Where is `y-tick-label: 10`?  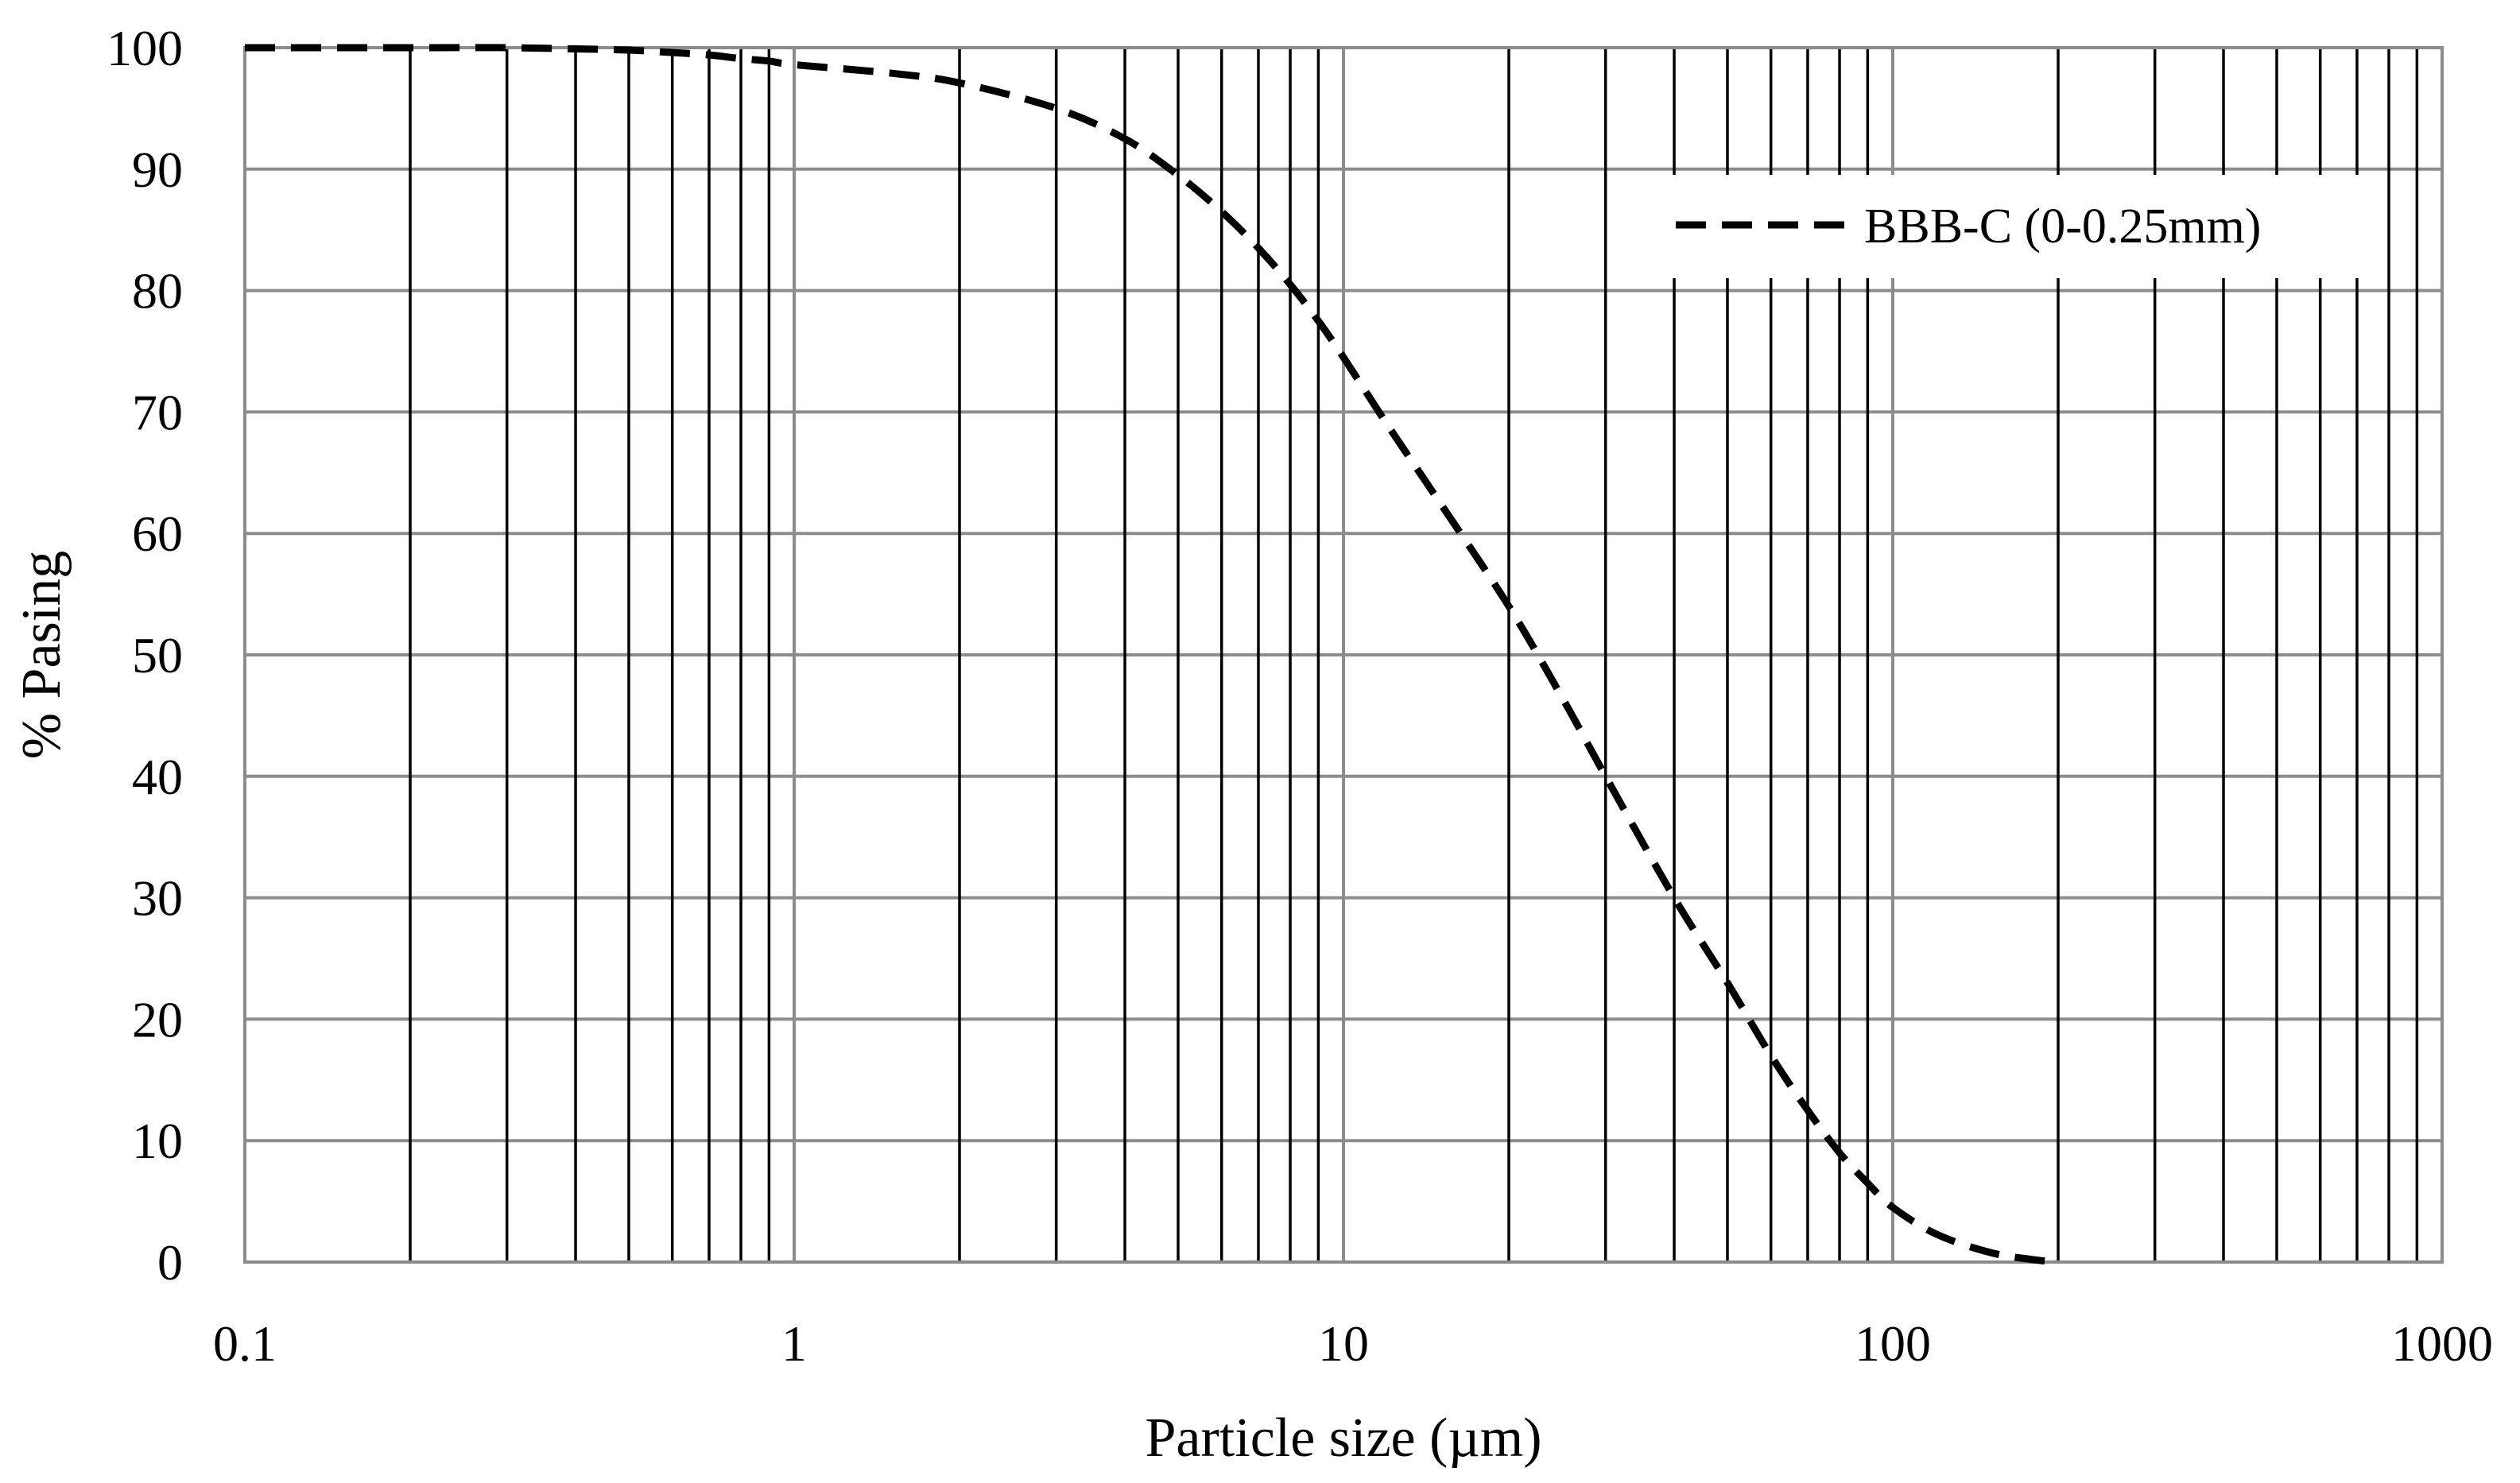 y-tick-label: 10 is located at coordinates (157, 1141).